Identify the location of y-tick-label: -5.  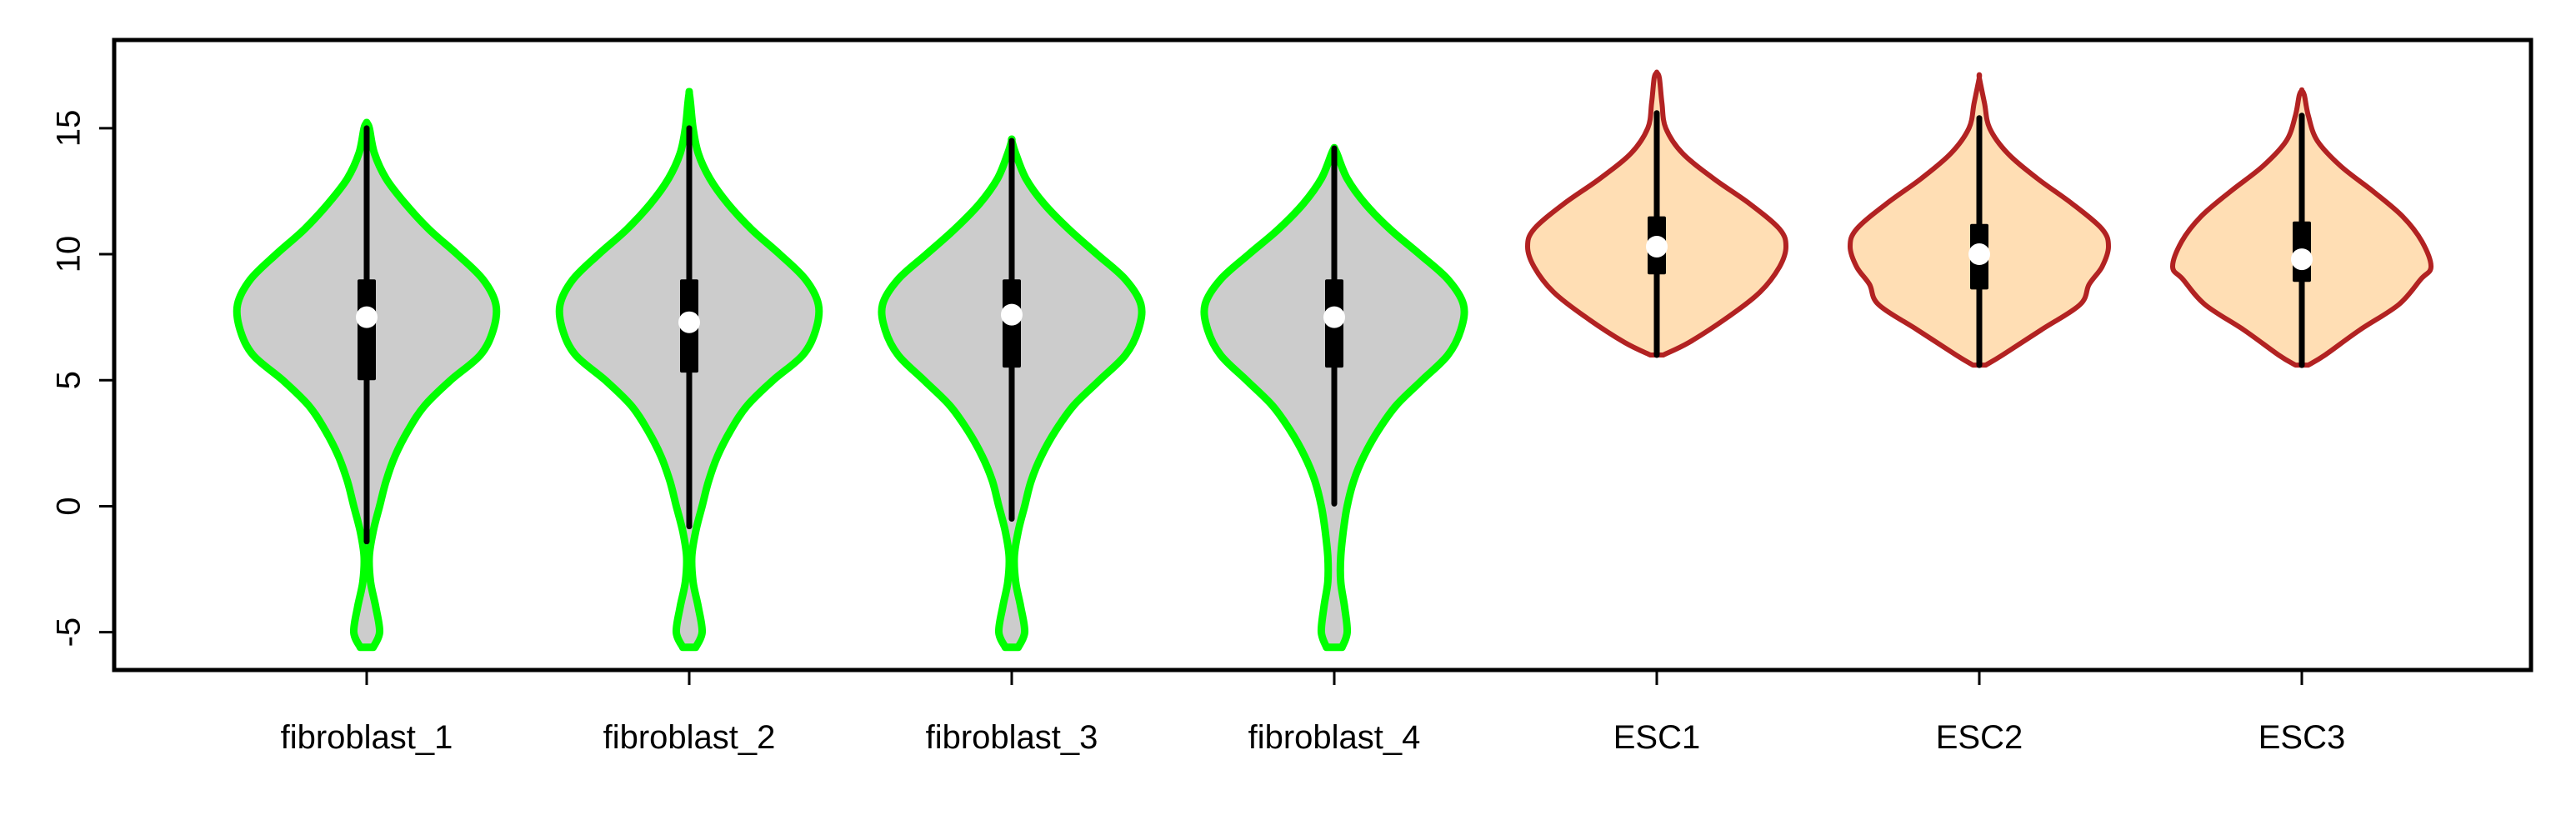
(70, 633).